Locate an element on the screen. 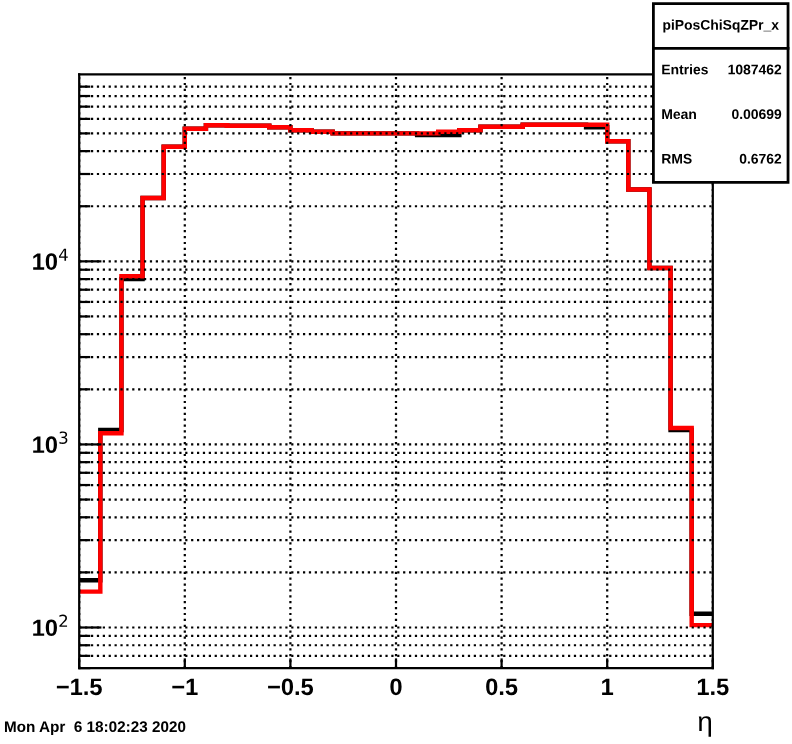 This screenshot has width=792, height=744. y-tick-label: 10$^{4}$ is located at coordinates (50, 259).